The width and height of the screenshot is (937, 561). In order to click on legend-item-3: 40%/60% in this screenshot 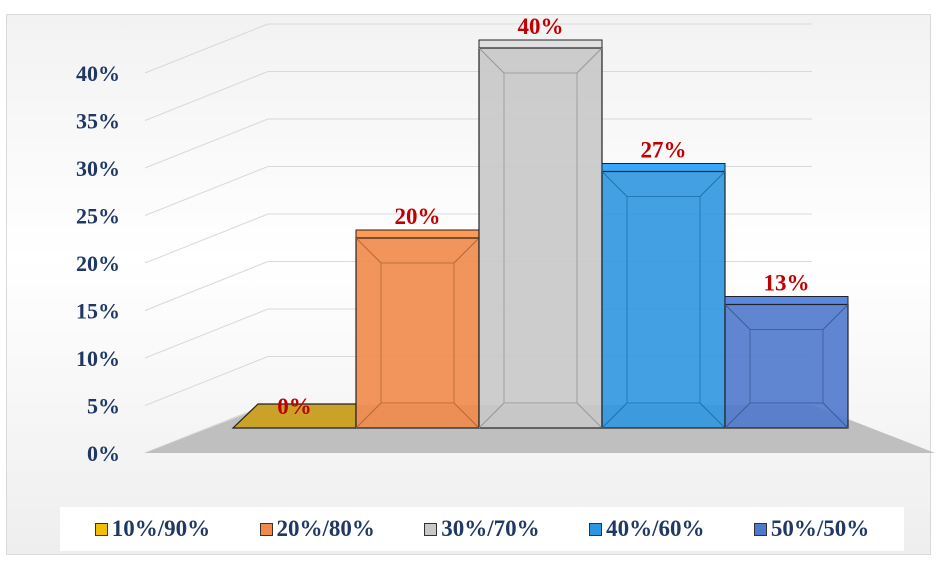, I will do `click(646, 529)`.